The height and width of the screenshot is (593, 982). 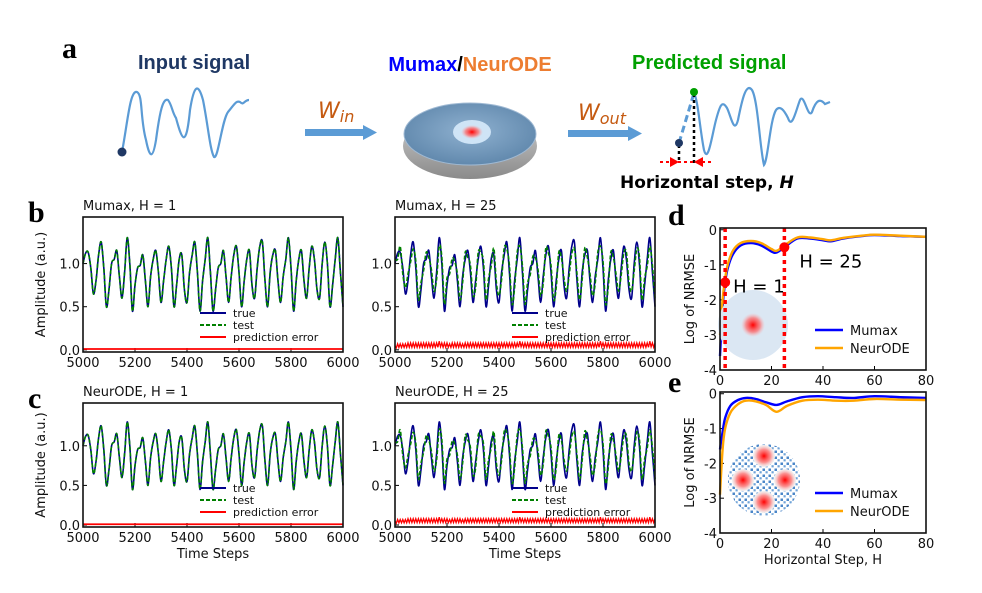 I want to click on predicted-signal-label: Predicted signal, so click(x=709, y=63).